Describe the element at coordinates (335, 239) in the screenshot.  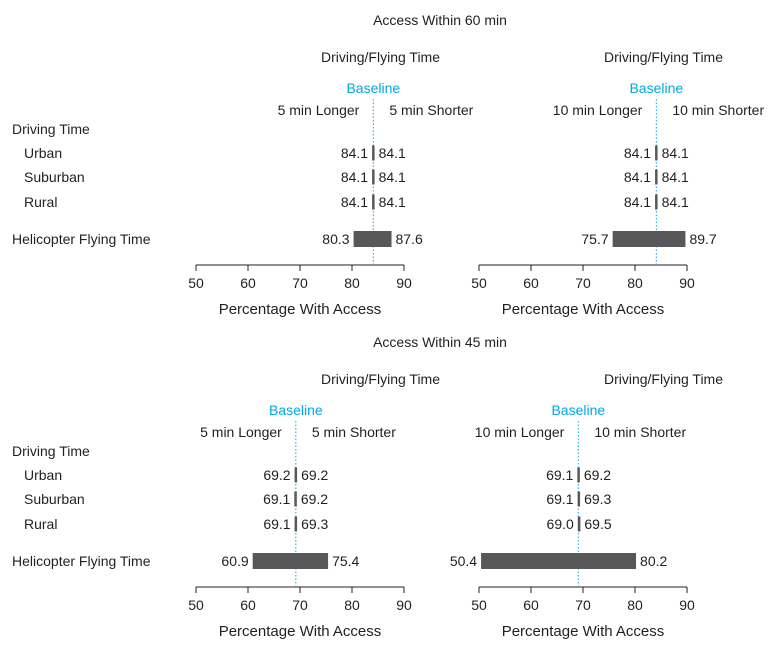
I see `low-value-label: 80.3` at that location.